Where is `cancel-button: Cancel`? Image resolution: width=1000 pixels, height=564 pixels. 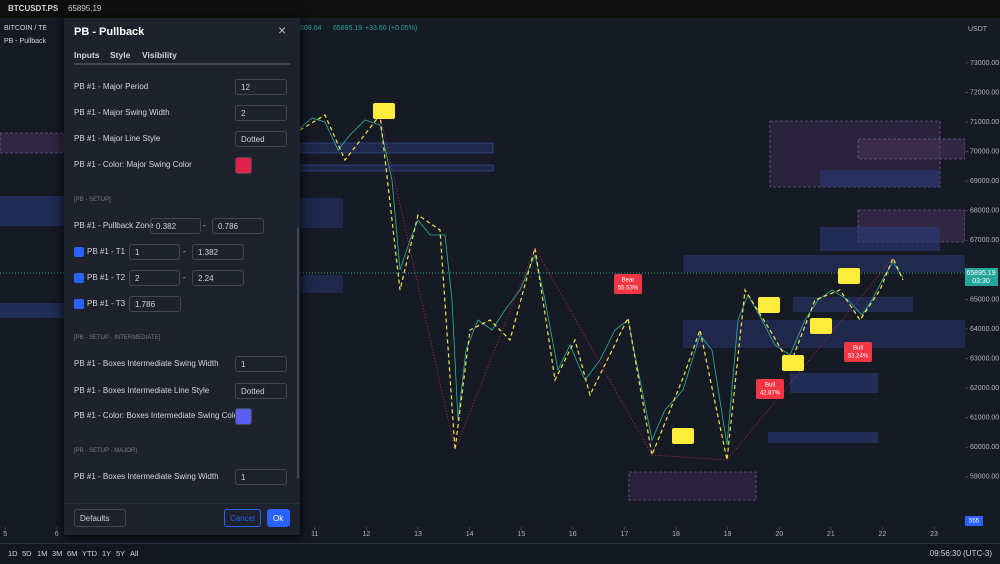 cancel-button: Cancel is located at coordinates (242, 518).